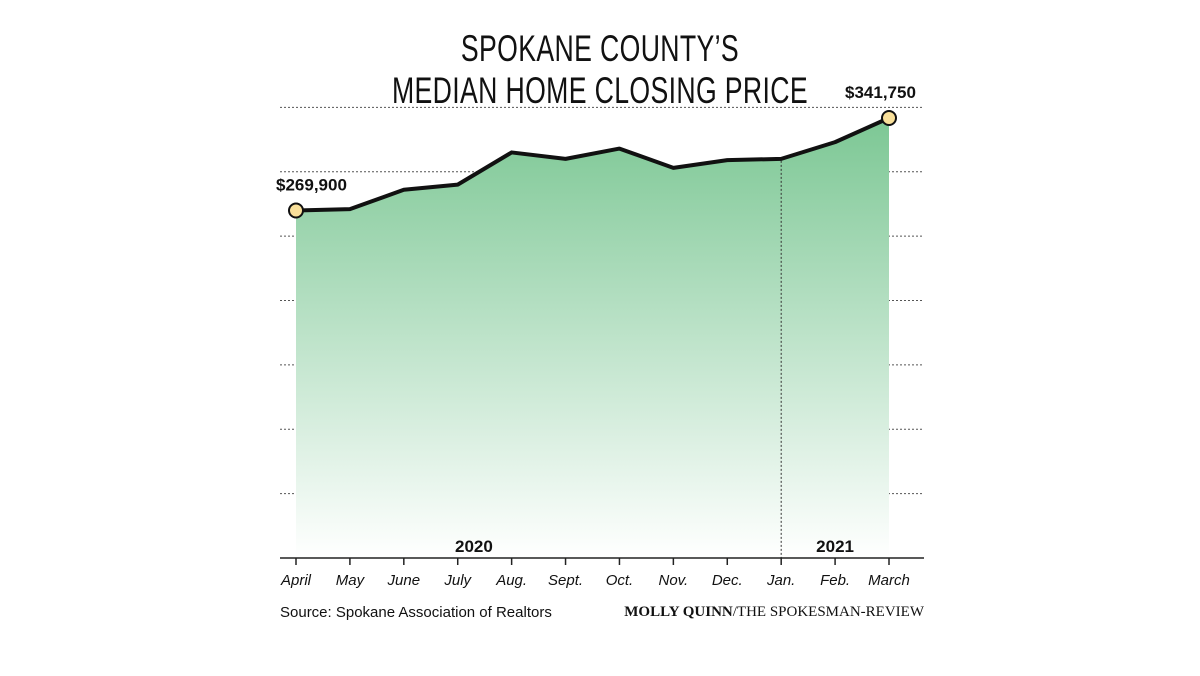 This screenshot has width=1200, height=676. I want to click on chart-title-line-1: SPOKANE COUNTY’S, so click(600, 48).